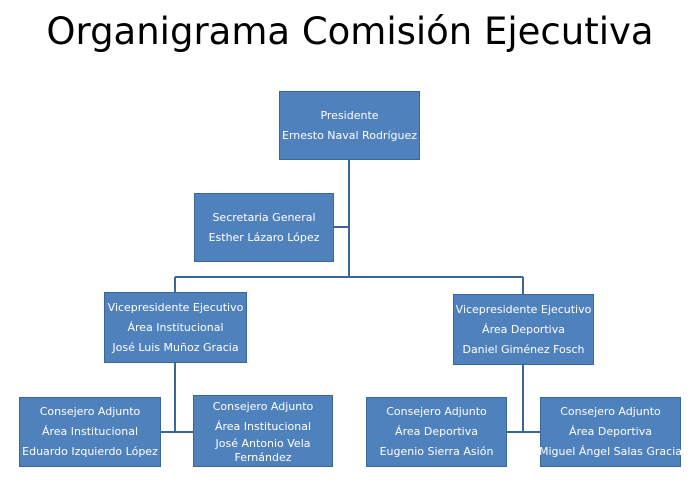  I want to click on node-person: Miguel Ángel Salas Gracia, so click(610, 451).